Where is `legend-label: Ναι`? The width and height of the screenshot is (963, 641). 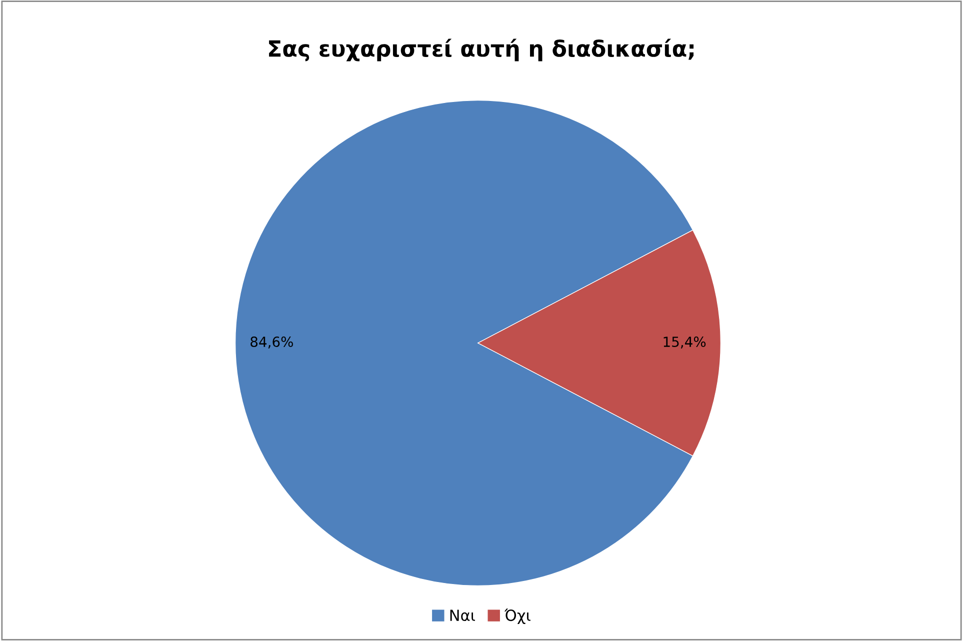 legend-label: Ναι is located at coordinates (462, 616).